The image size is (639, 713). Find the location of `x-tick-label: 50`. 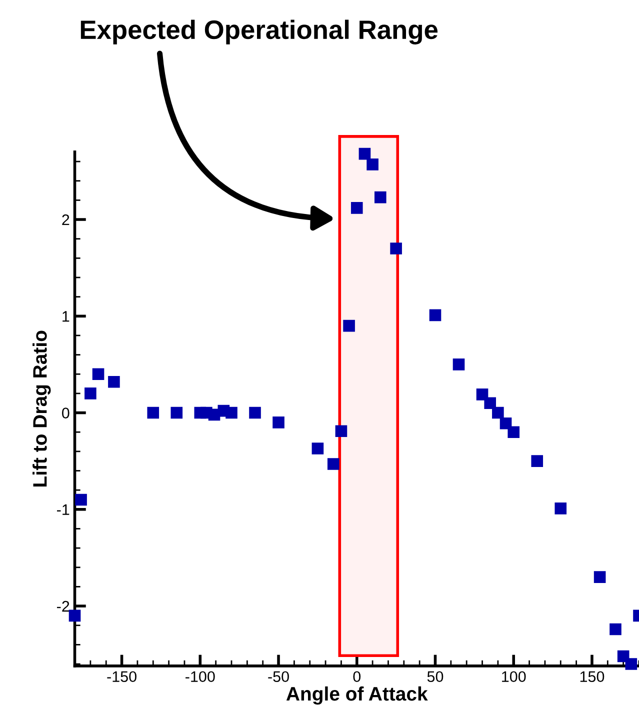

x-tick-label: 50 is located at coordinates (435, 676).